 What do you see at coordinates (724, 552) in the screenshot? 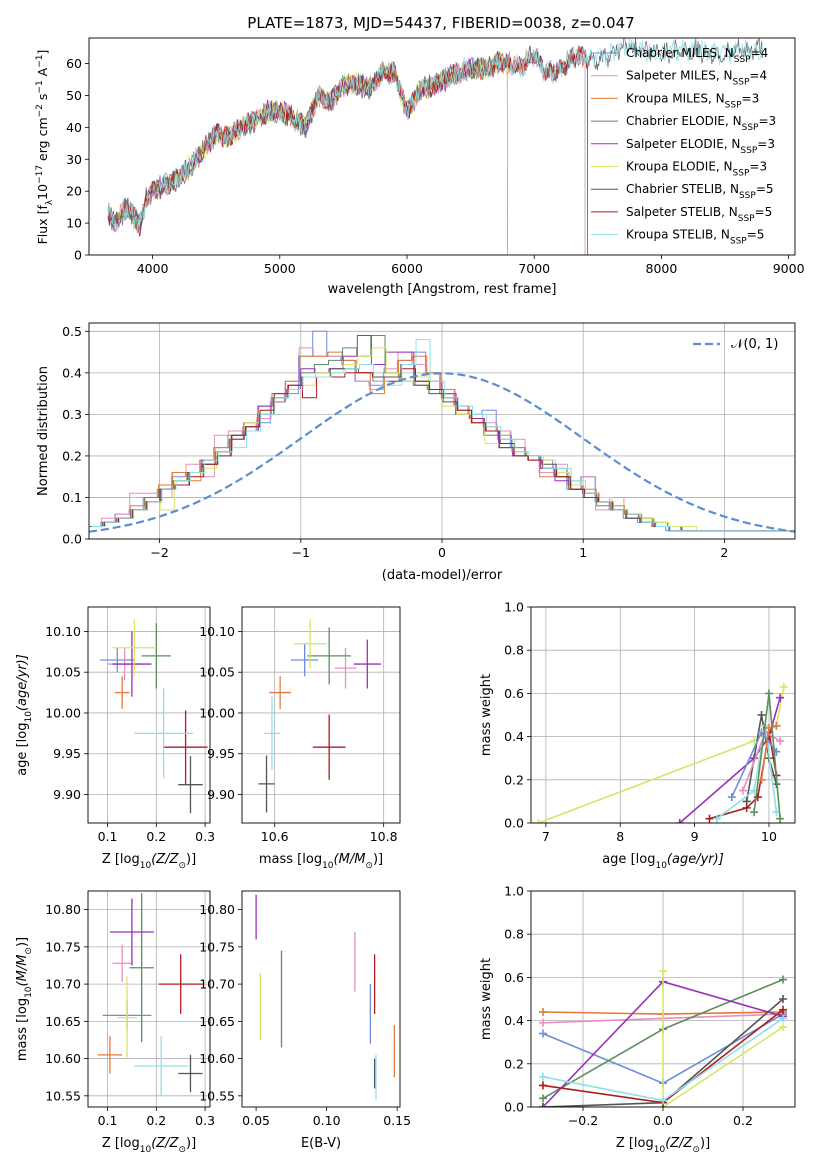
I see `x-tick-label: 2` at bounding box center [724, 552].